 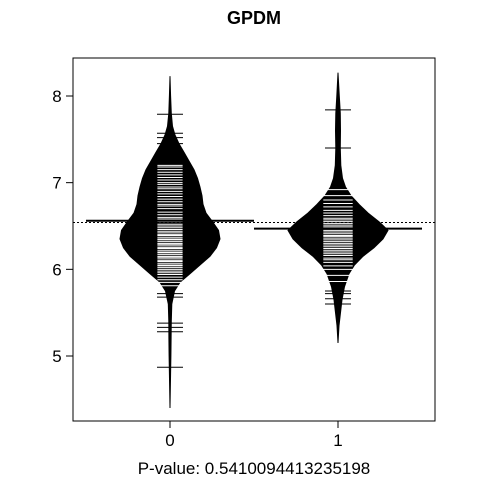 I want to click on x-tick-label-0: 0, so click(x=169, y=440).